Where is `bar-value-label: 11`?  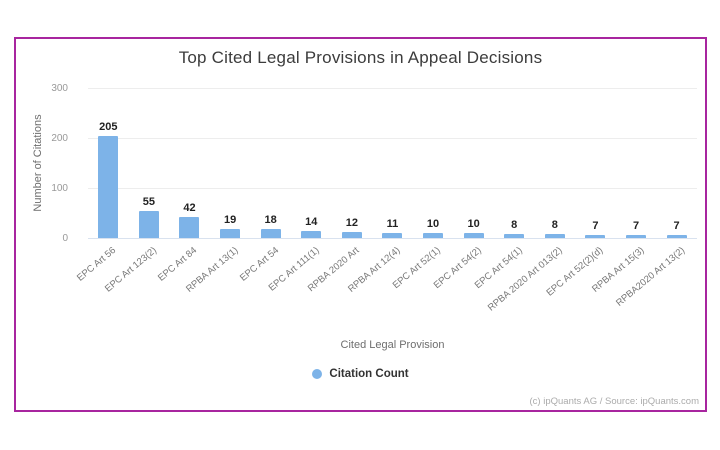 bar-value-label: 11 is located at coordinates (392, 223).